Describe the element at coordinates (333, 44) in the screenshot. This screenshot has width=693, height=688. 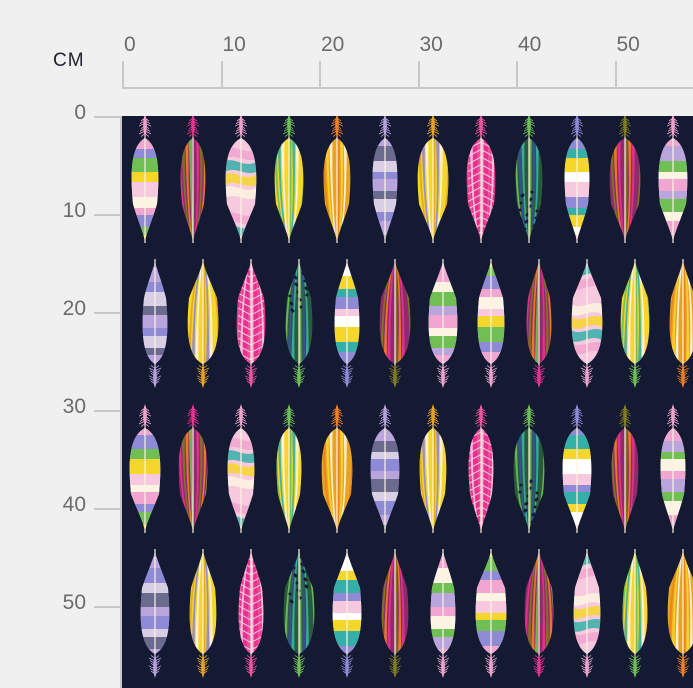
I see `horizontal-ruler-tick-label: 20` at that location.